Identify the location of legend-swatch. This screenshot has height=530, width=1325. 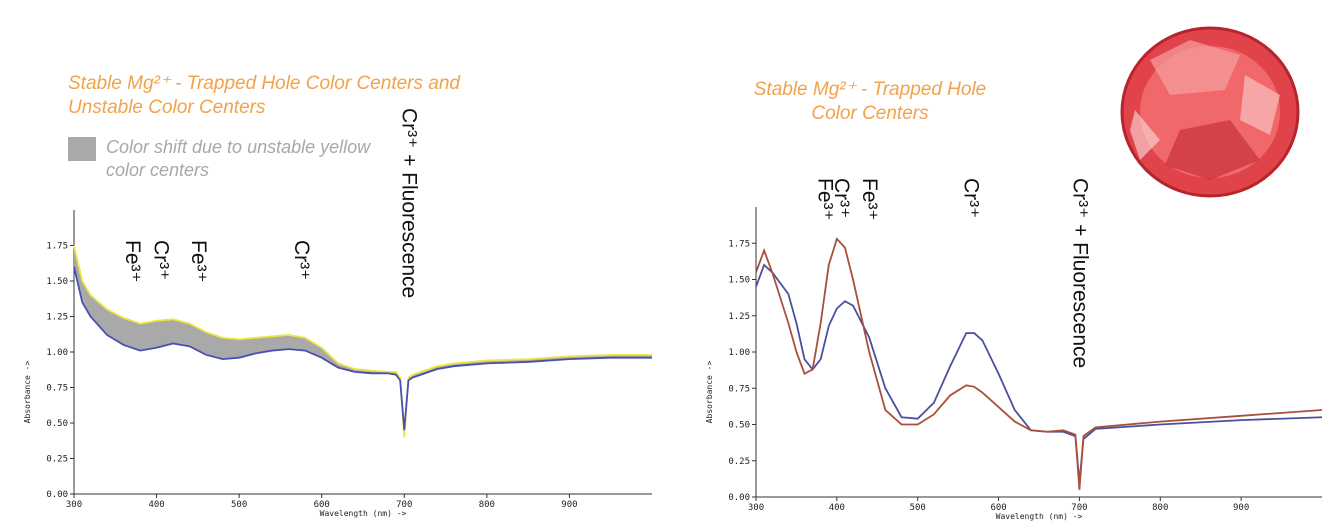
(82, 149).